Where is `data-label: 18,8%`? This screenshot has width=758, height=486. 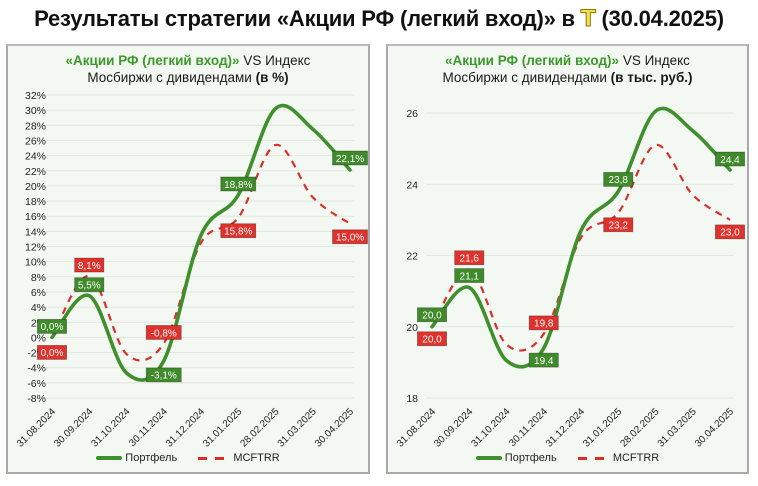 data-label: 18,8% is located at coordinates (238, 185).